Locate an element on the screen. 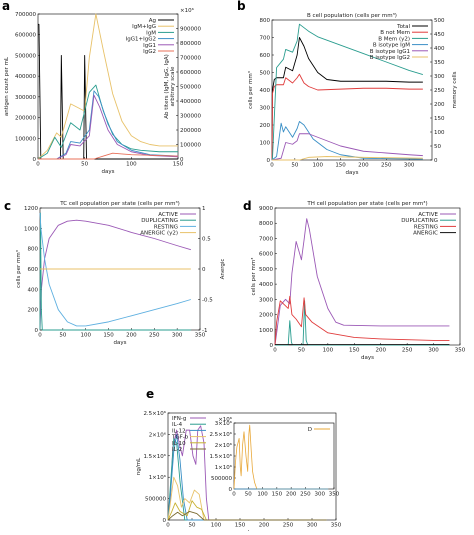 The height and width of the screenshot is (535, 474). y-tick-label: 1000 is located at coordinates (31, 229).